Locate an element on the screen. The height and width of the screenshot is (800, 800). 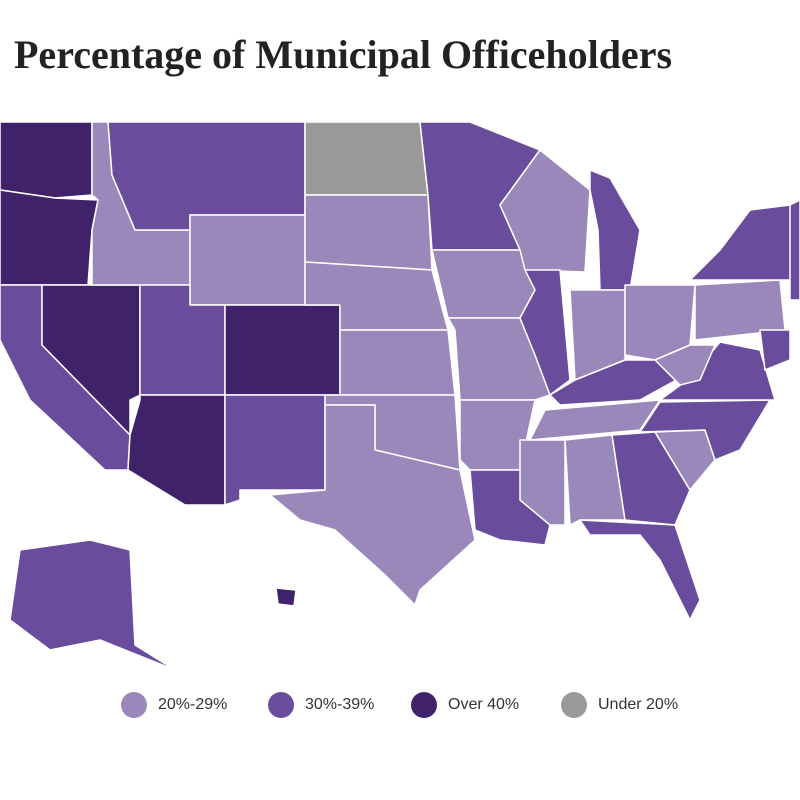
legend-label: 30%-39% is located at coordinates (339, 704).